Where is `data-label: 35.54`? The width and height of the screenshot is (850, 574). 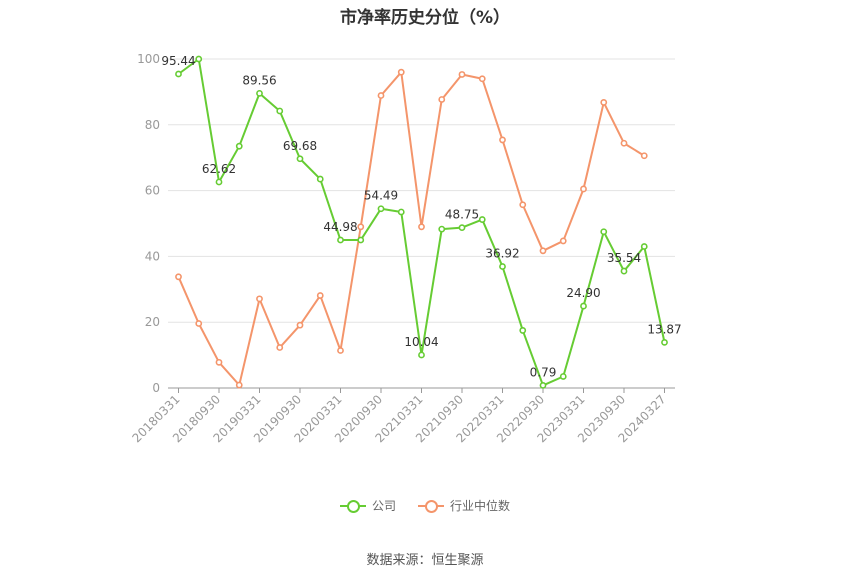
data-label: 35.54 is located at coordinates (624, 258).